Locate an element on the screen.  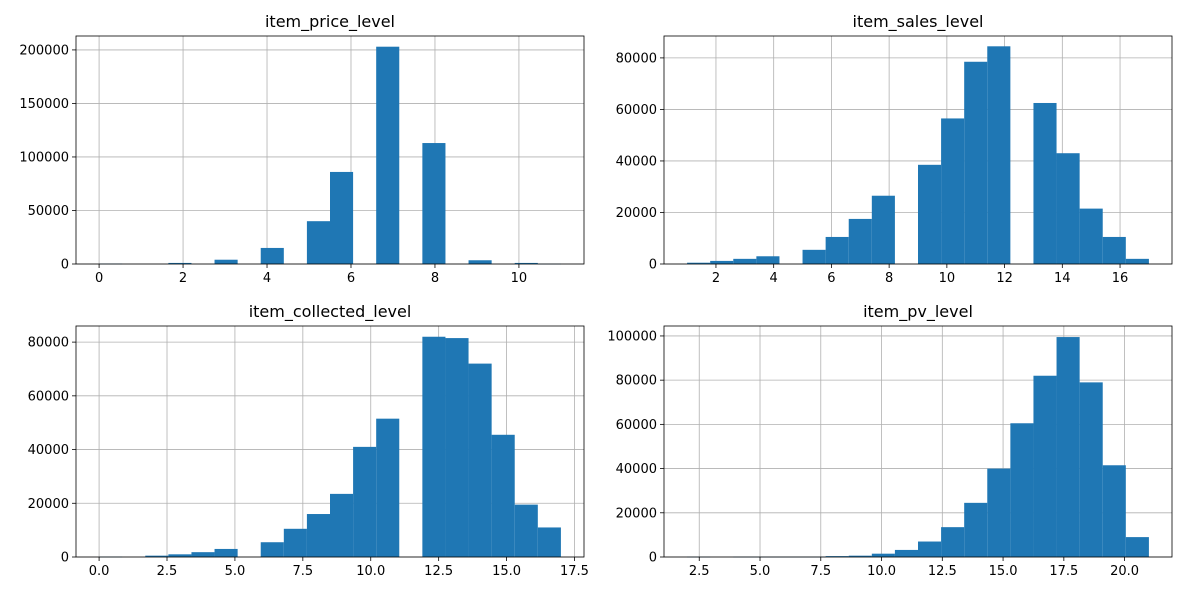
item-collected-level-title: item_collected_level is located at coordinates (330, 312).